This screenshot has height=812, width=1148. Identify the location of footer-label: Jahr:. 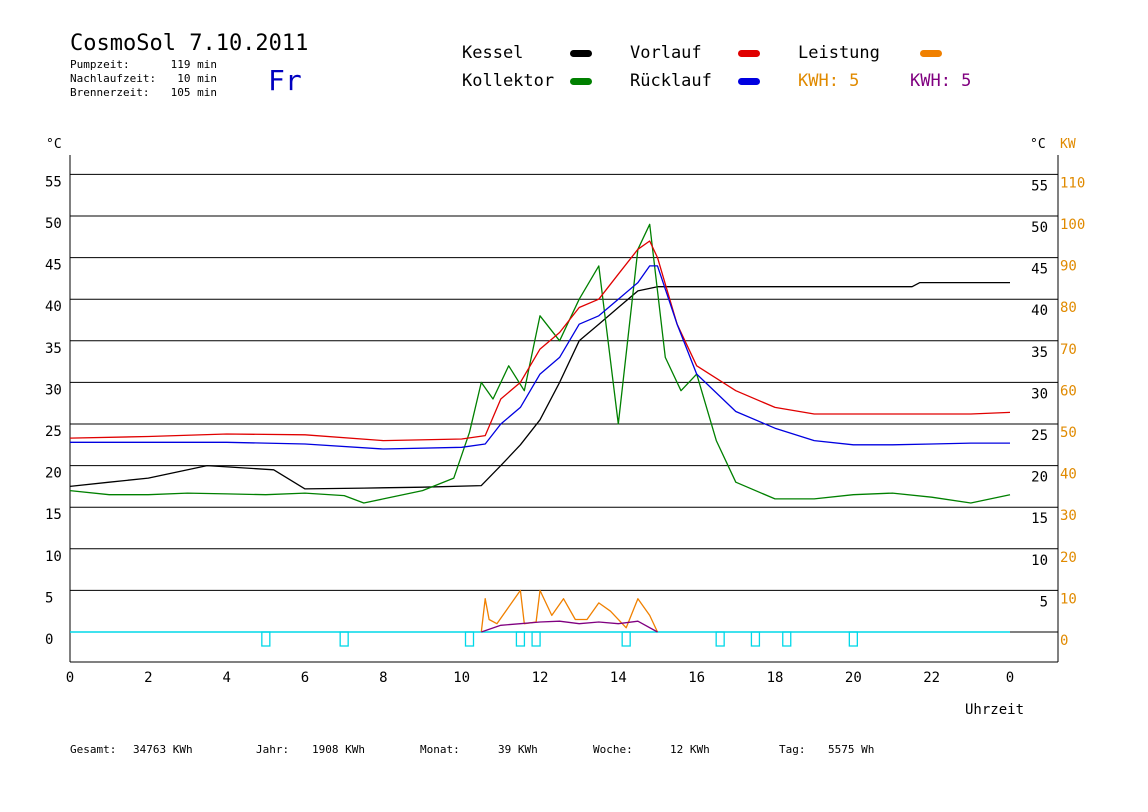
(272, 749).